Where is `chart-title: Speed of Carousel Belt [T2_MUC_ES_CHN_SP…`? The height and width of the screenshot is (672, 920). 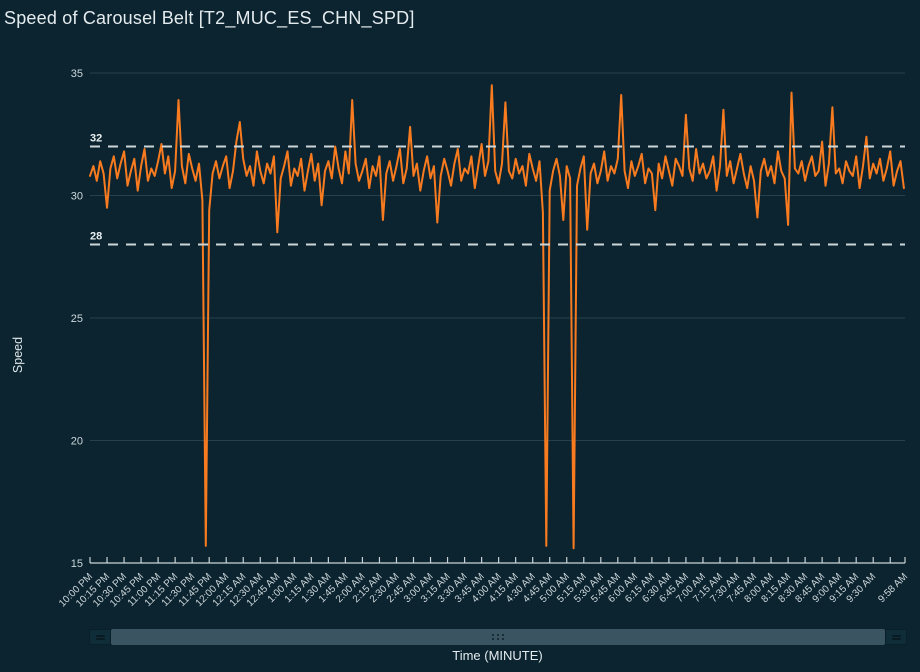 chart-title: Speed of Carousel Belt [T2_MUC_ES_CHN_SP… is located at coordinates (209, 18).